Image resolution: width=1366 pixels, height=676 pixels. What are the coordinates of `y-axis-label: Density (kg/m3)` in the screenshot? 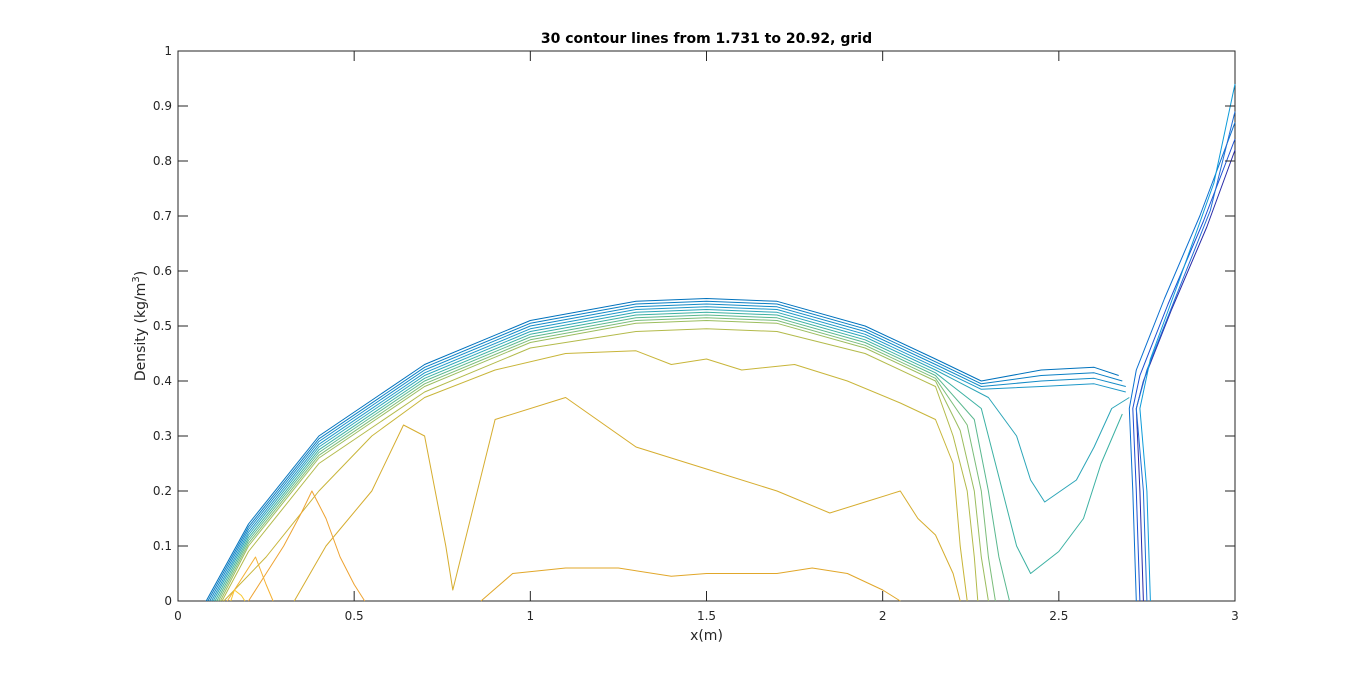 It's located at (140, 326).